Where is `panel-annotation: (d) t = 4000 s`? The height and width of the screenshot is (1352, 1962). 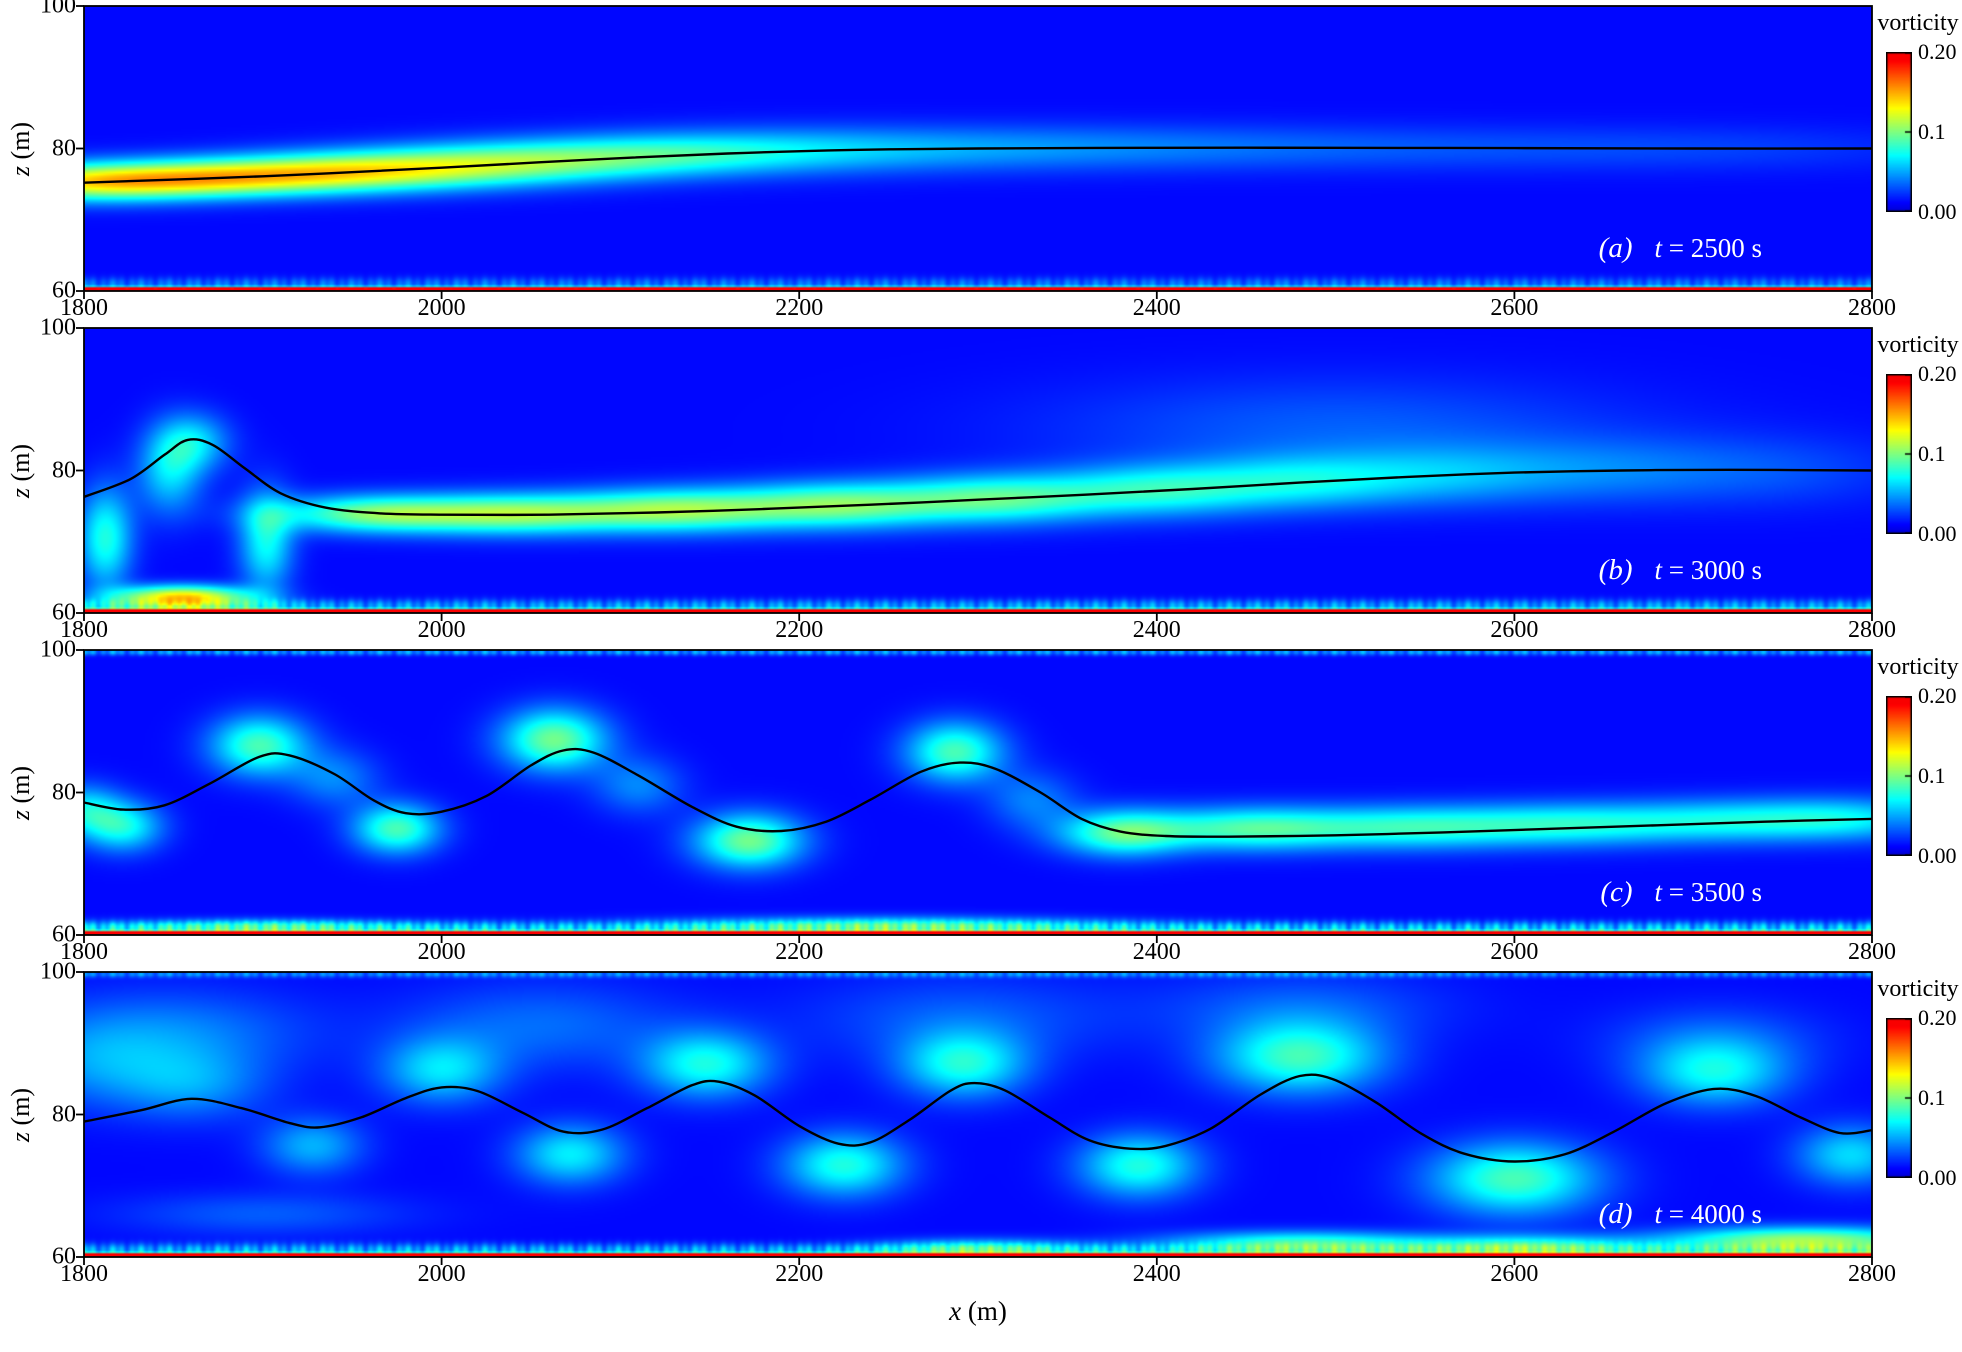
panel-annotation: (d) t = 4000 s is located at coordinates (1680, 1214).